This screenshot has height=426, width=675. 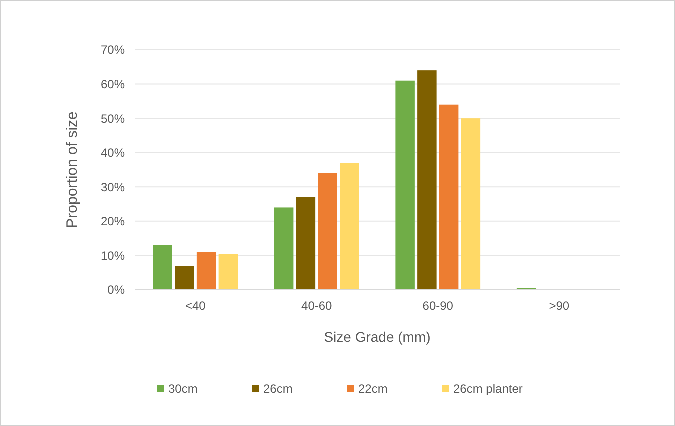 What do you see at coordinates (113, 187) in the screenshot?
I see `y-tick-label: 30%` at bounding box center [113, 187].